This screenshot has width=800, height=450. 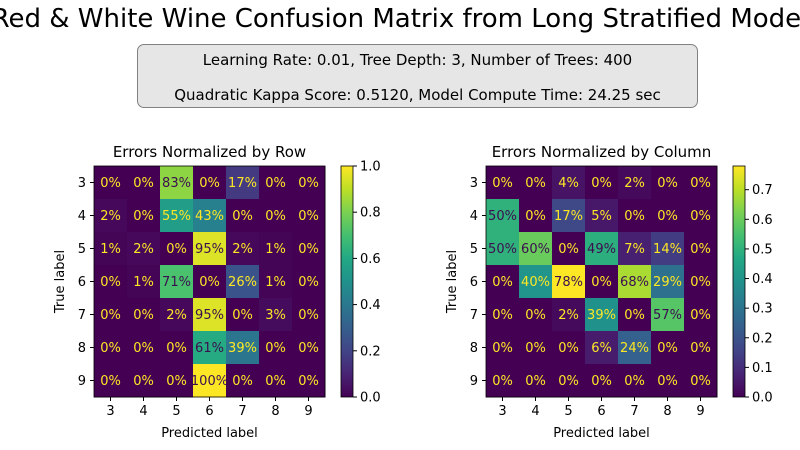 What do you see at coordinates (602, 152) in the screenshot?
I see `subplot-title: Errors Normalized by Column` at bounding box center [602, 152].